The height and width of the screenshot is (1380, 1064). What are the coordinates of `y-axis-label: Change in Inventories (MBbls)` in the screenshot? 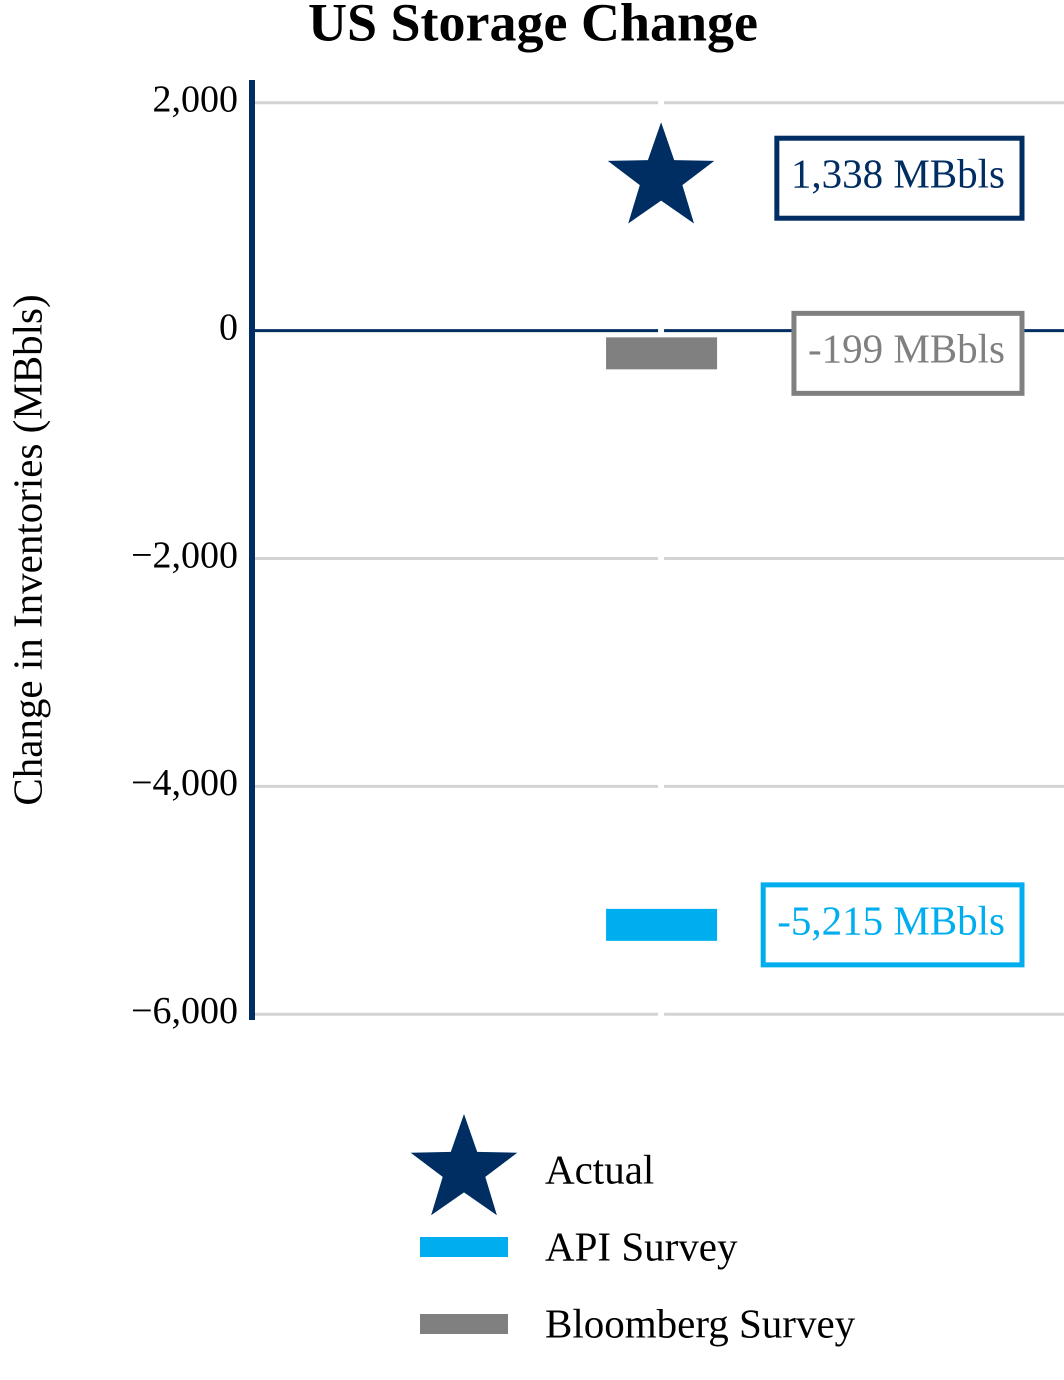 It's located at (27, 549).